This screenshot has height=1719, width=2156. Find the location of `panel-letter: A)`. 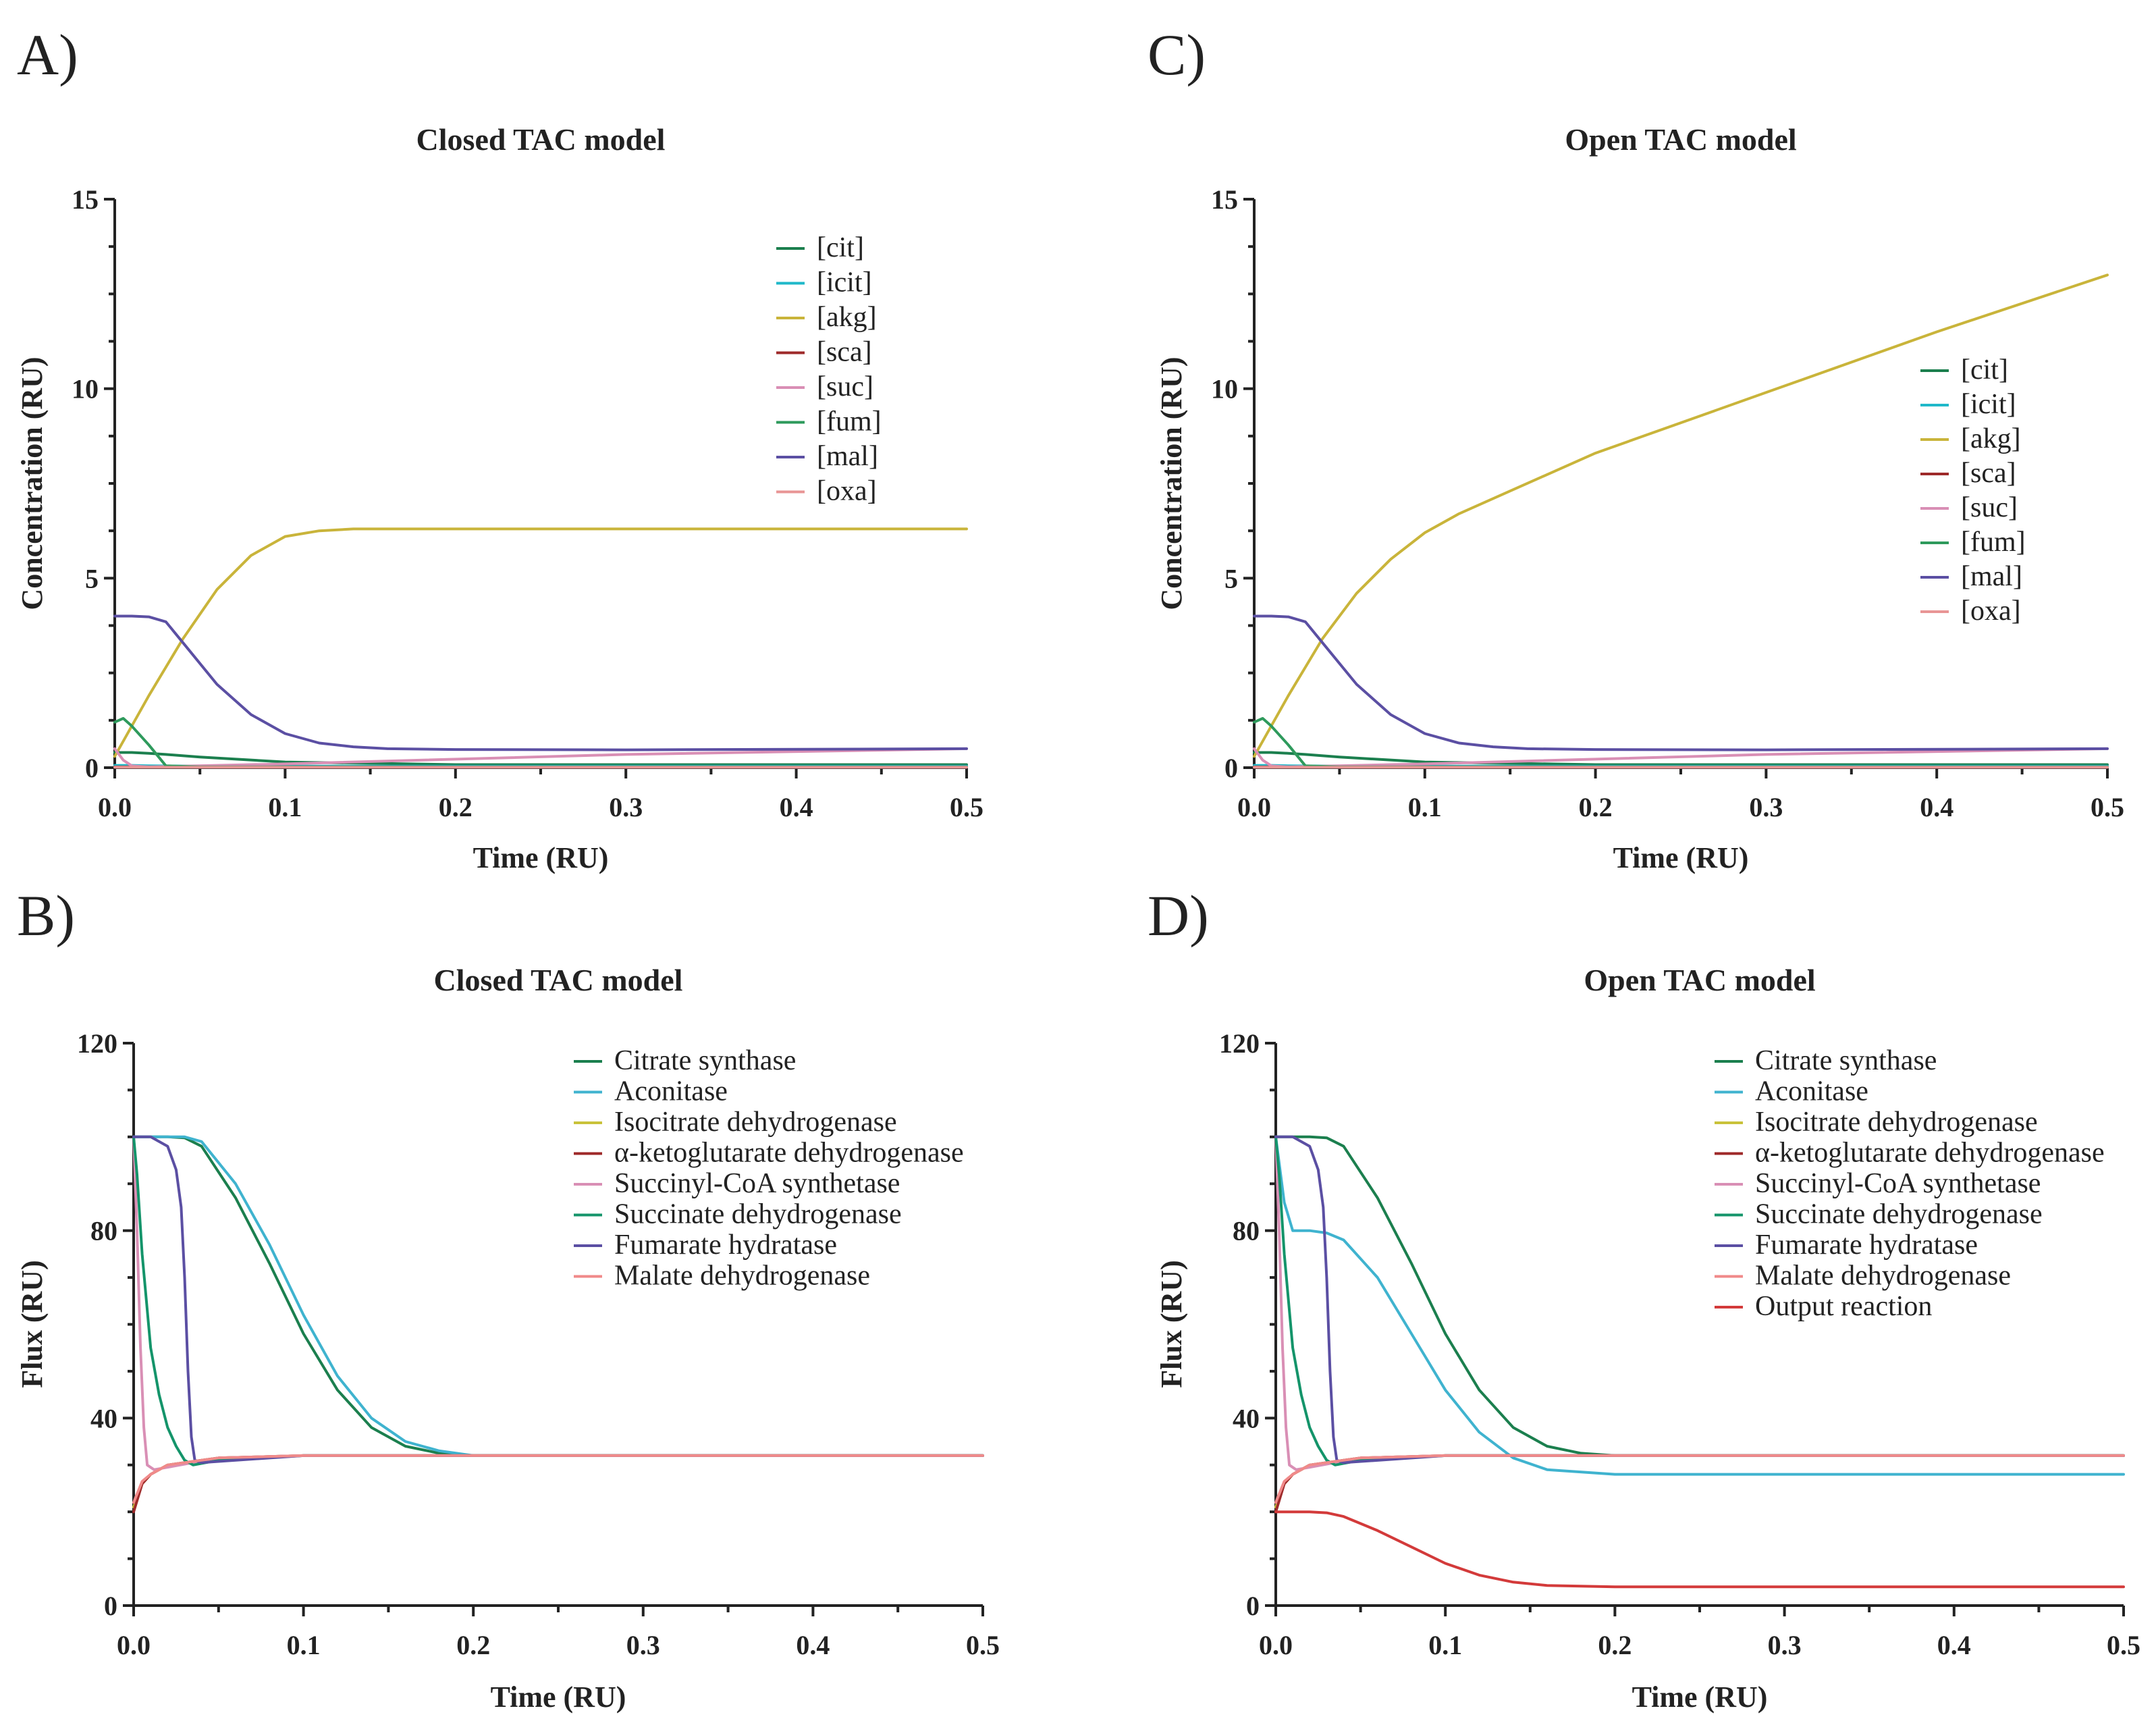

panel-letter: A) is located at coordinates (47, 54).